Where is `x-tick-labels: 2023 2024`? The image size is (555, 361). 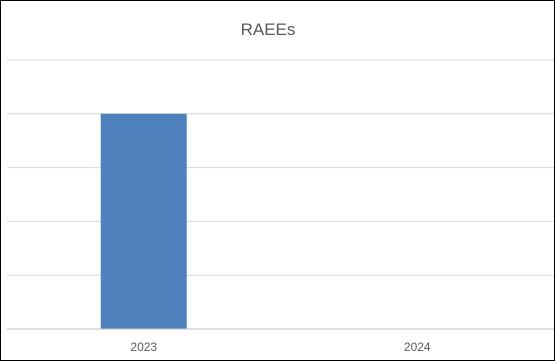
x-tick-labels: 2023 2024 is located at coordinates (280, 347).